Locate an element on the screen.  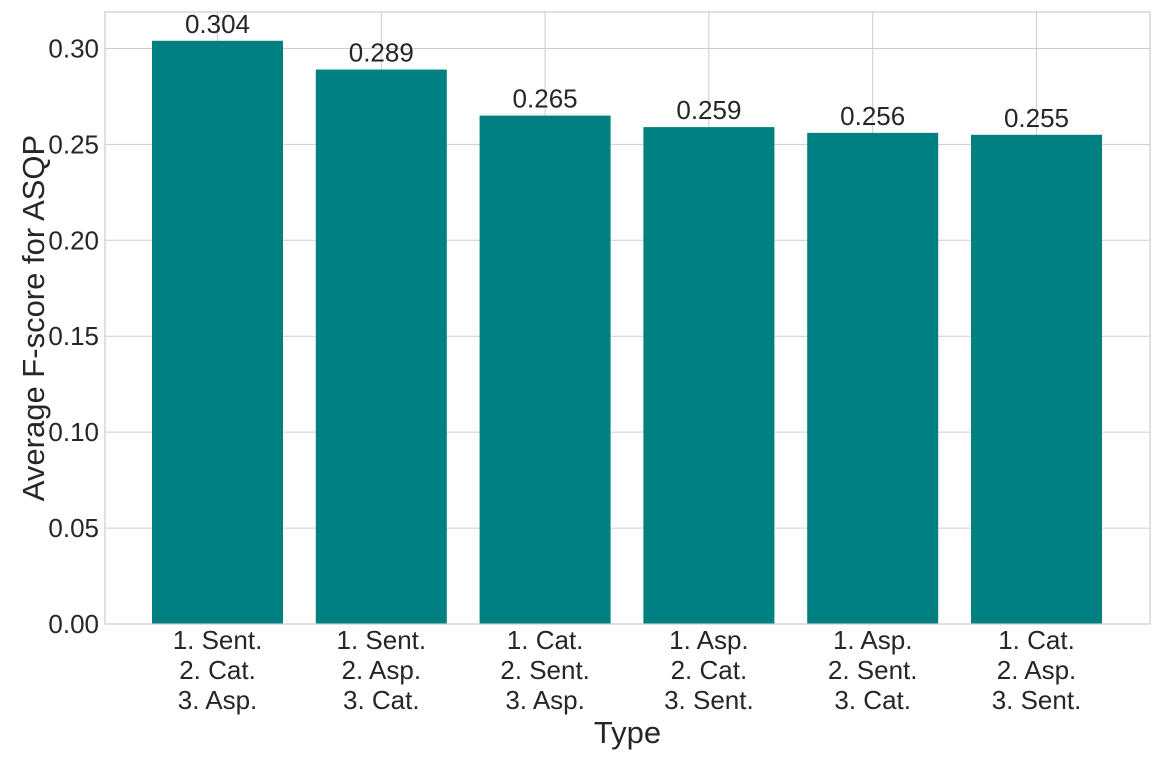
y-tick-label: 0.05 is located at coordinates (73, 528).